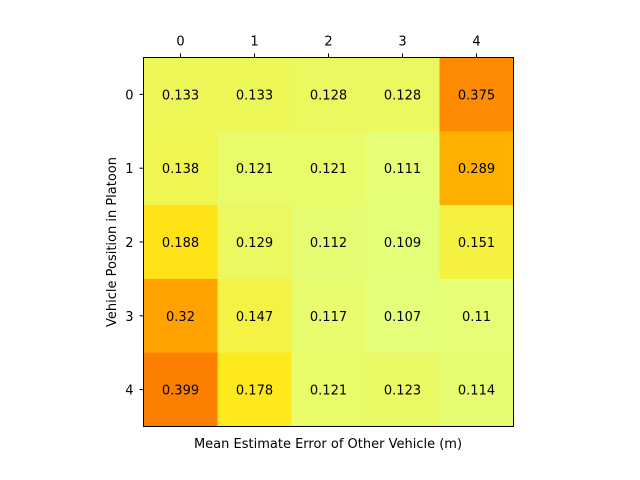 The image size is (640, 480). What do you see at coordinates (328, 42) in the screenshot?
I see `x-tick-label-2: 2` at bounding box center [328, 42].